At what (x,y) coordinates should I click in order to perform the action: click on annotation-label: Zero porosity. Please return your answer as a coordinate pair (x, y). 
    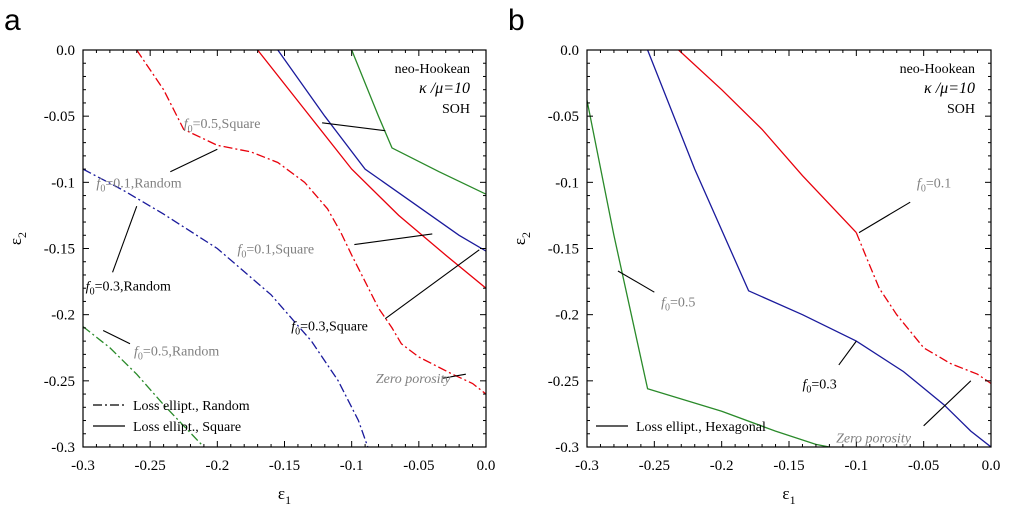
    Looking at the image, I should click on (414, 379).